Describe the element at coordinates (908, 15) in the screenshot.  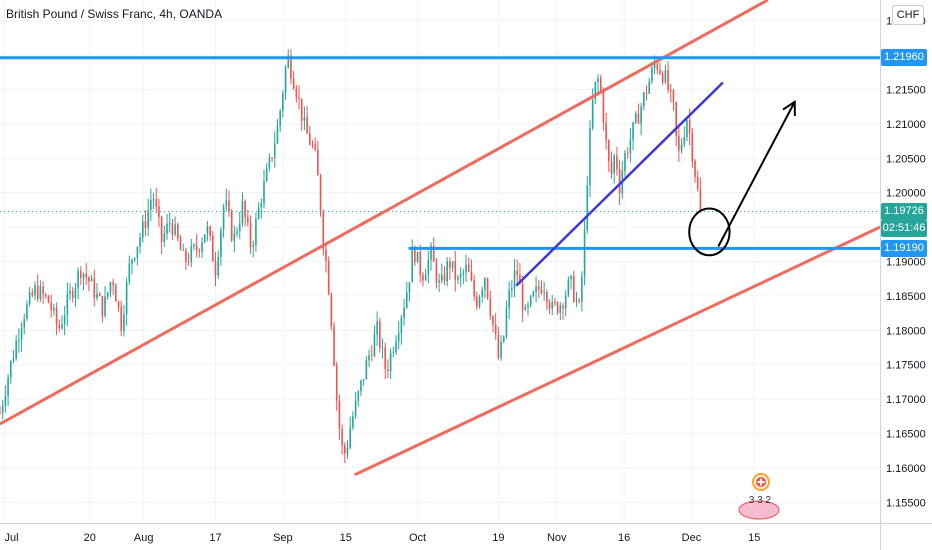
I see `currency-button: CHF` at that location.